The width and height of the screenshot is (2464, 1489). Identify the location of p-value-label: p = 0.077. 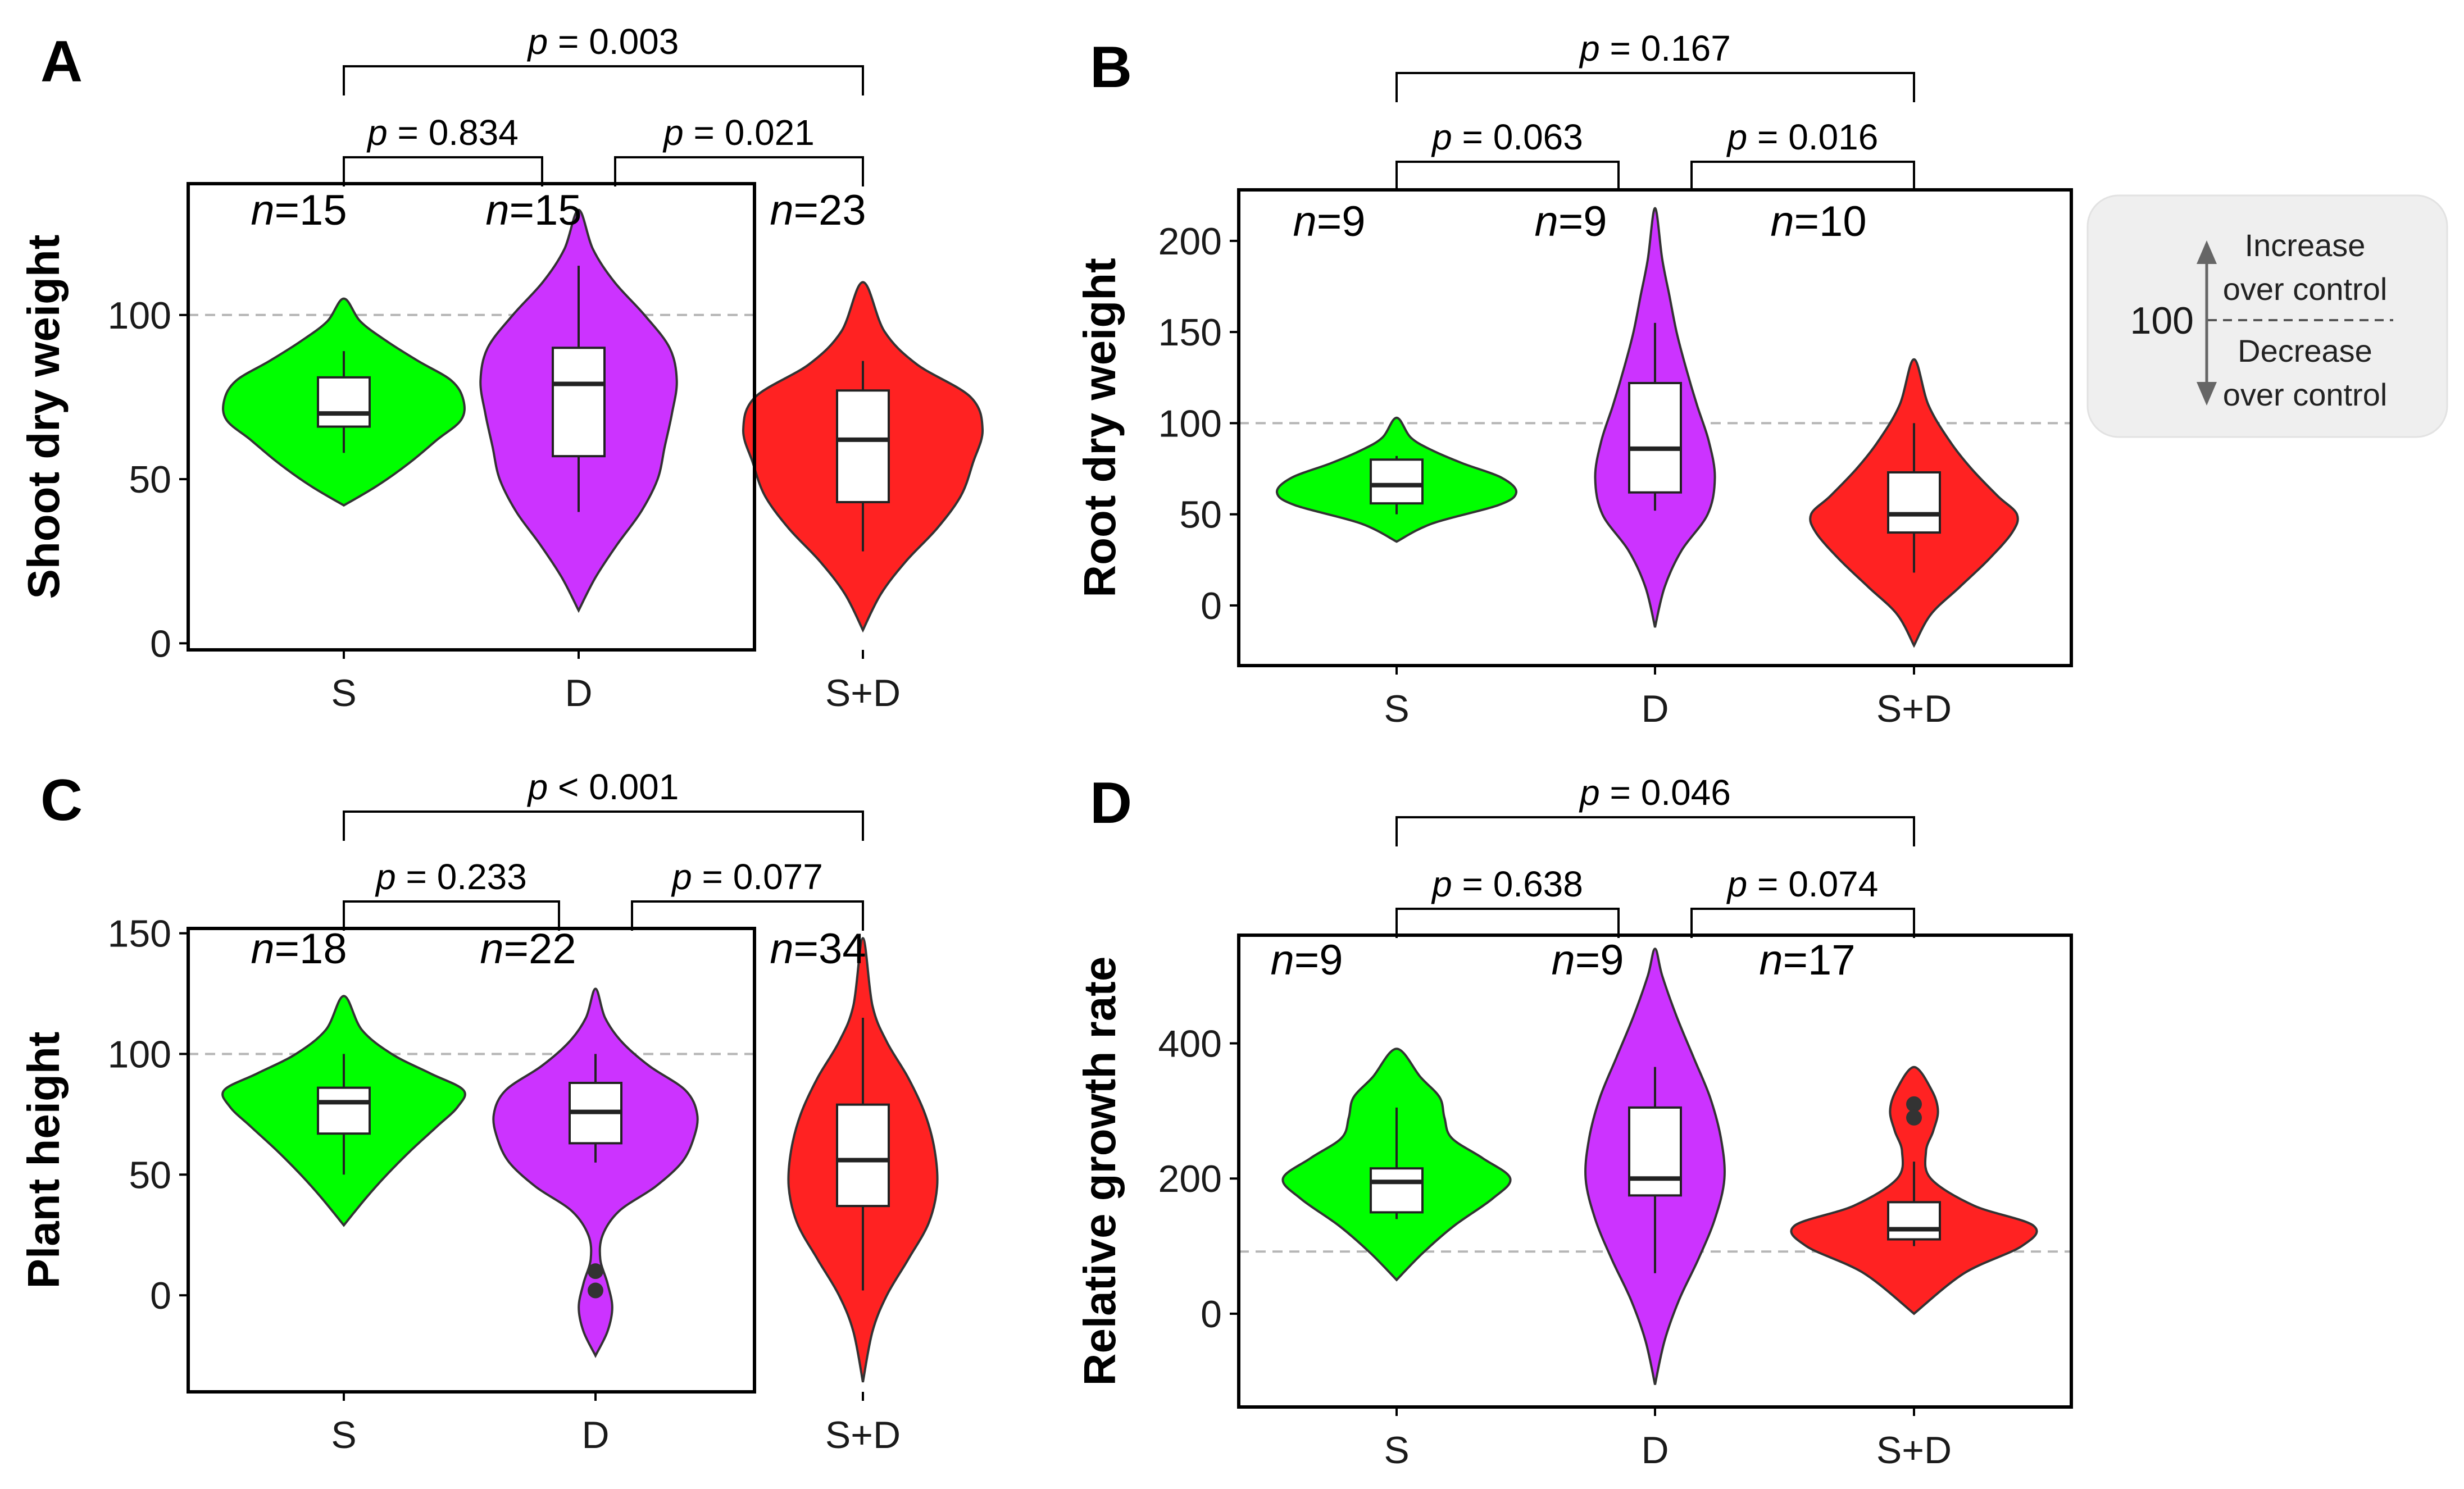
(747, 877).